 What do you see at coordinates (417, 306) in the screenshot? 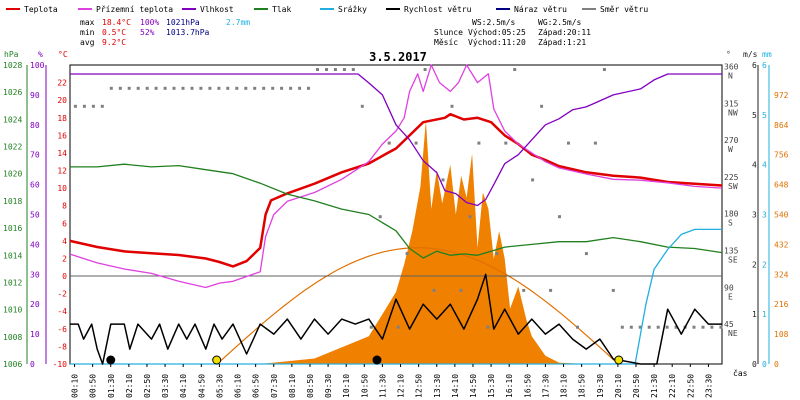
I see `theoretical-solar-curve` at bounding box center [417, 306].